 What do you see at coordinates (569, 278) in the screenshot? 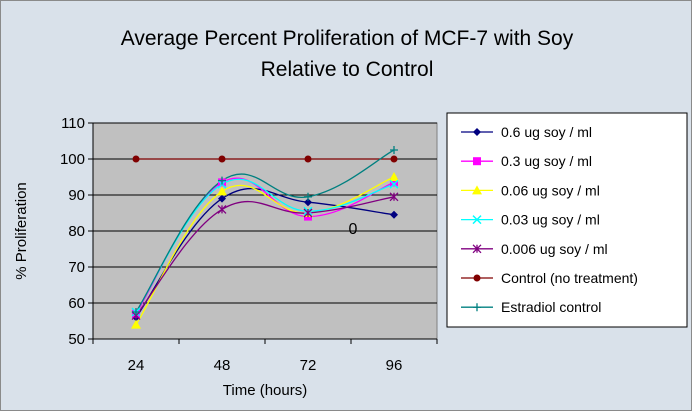
I see `legend-label: Control (no treatment)` at bounding box center [569, 278].